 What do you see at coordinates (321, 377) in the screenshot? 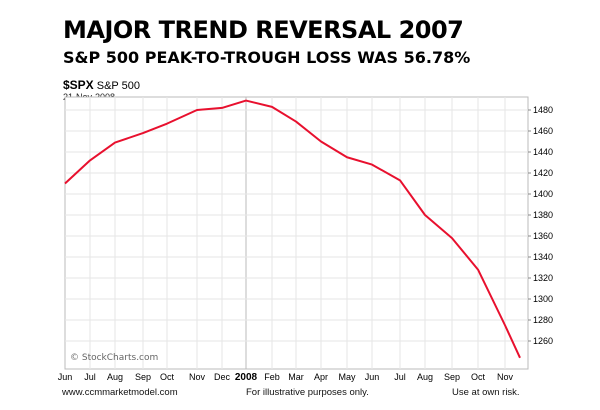
I see `x-tick-label: Apr` at bounding box center [321, 377].